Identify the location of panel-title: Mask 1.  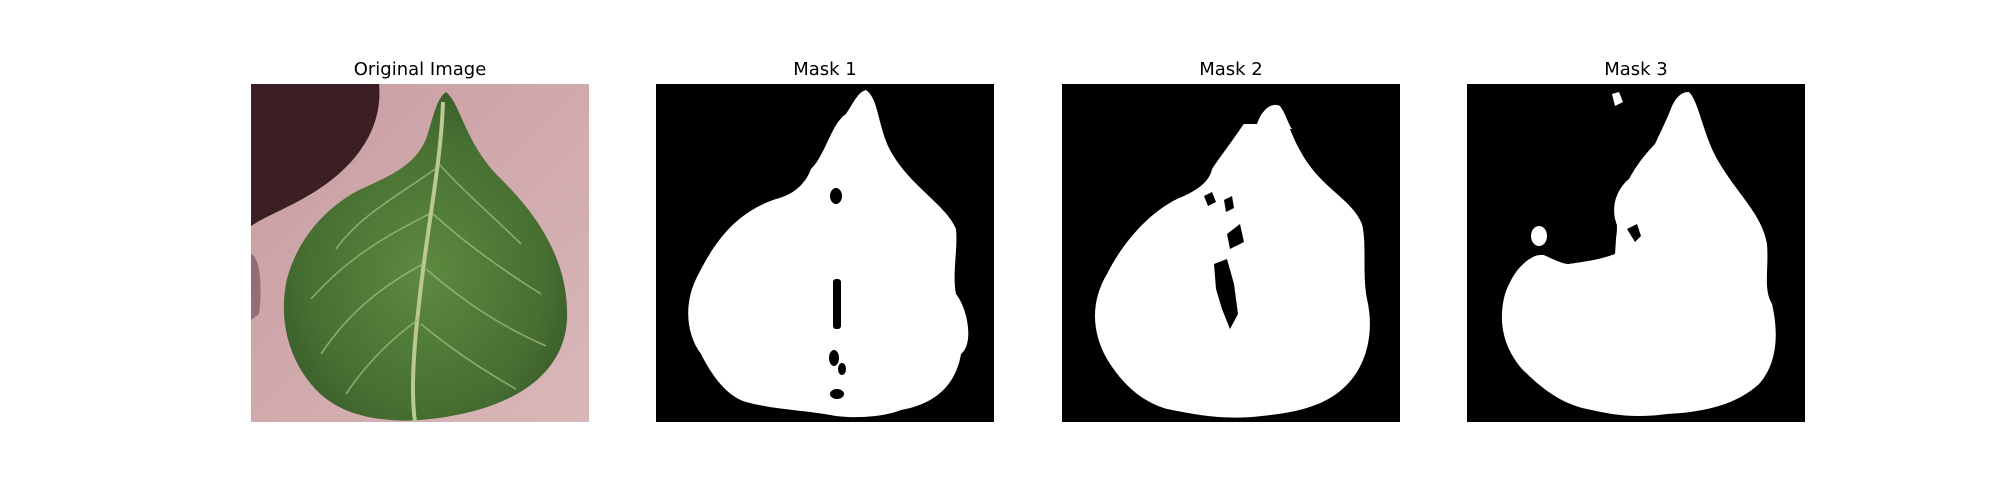
(825, 69).